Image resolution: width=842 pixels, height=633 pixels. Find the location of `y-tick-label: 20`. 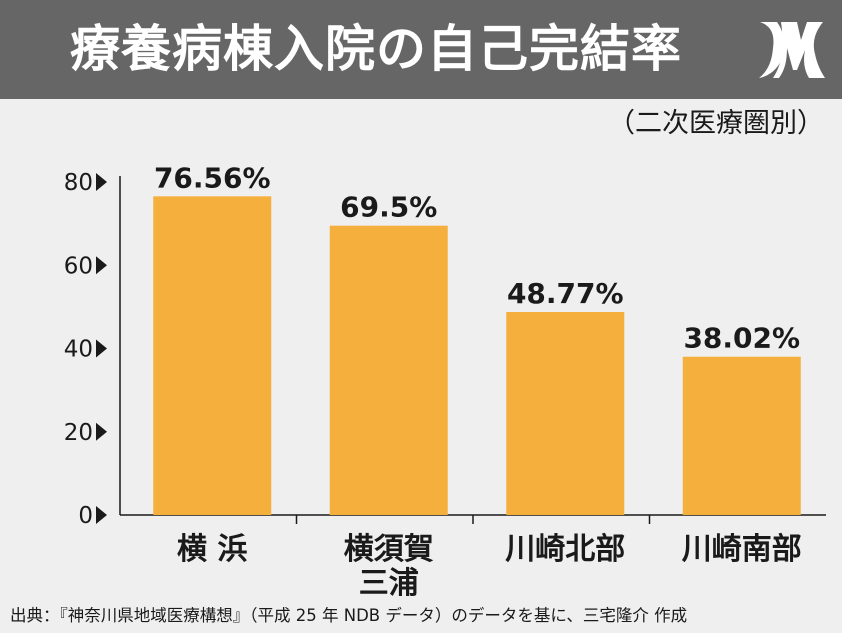

y-tick-label: 20 is located at coordinates (78, 433).